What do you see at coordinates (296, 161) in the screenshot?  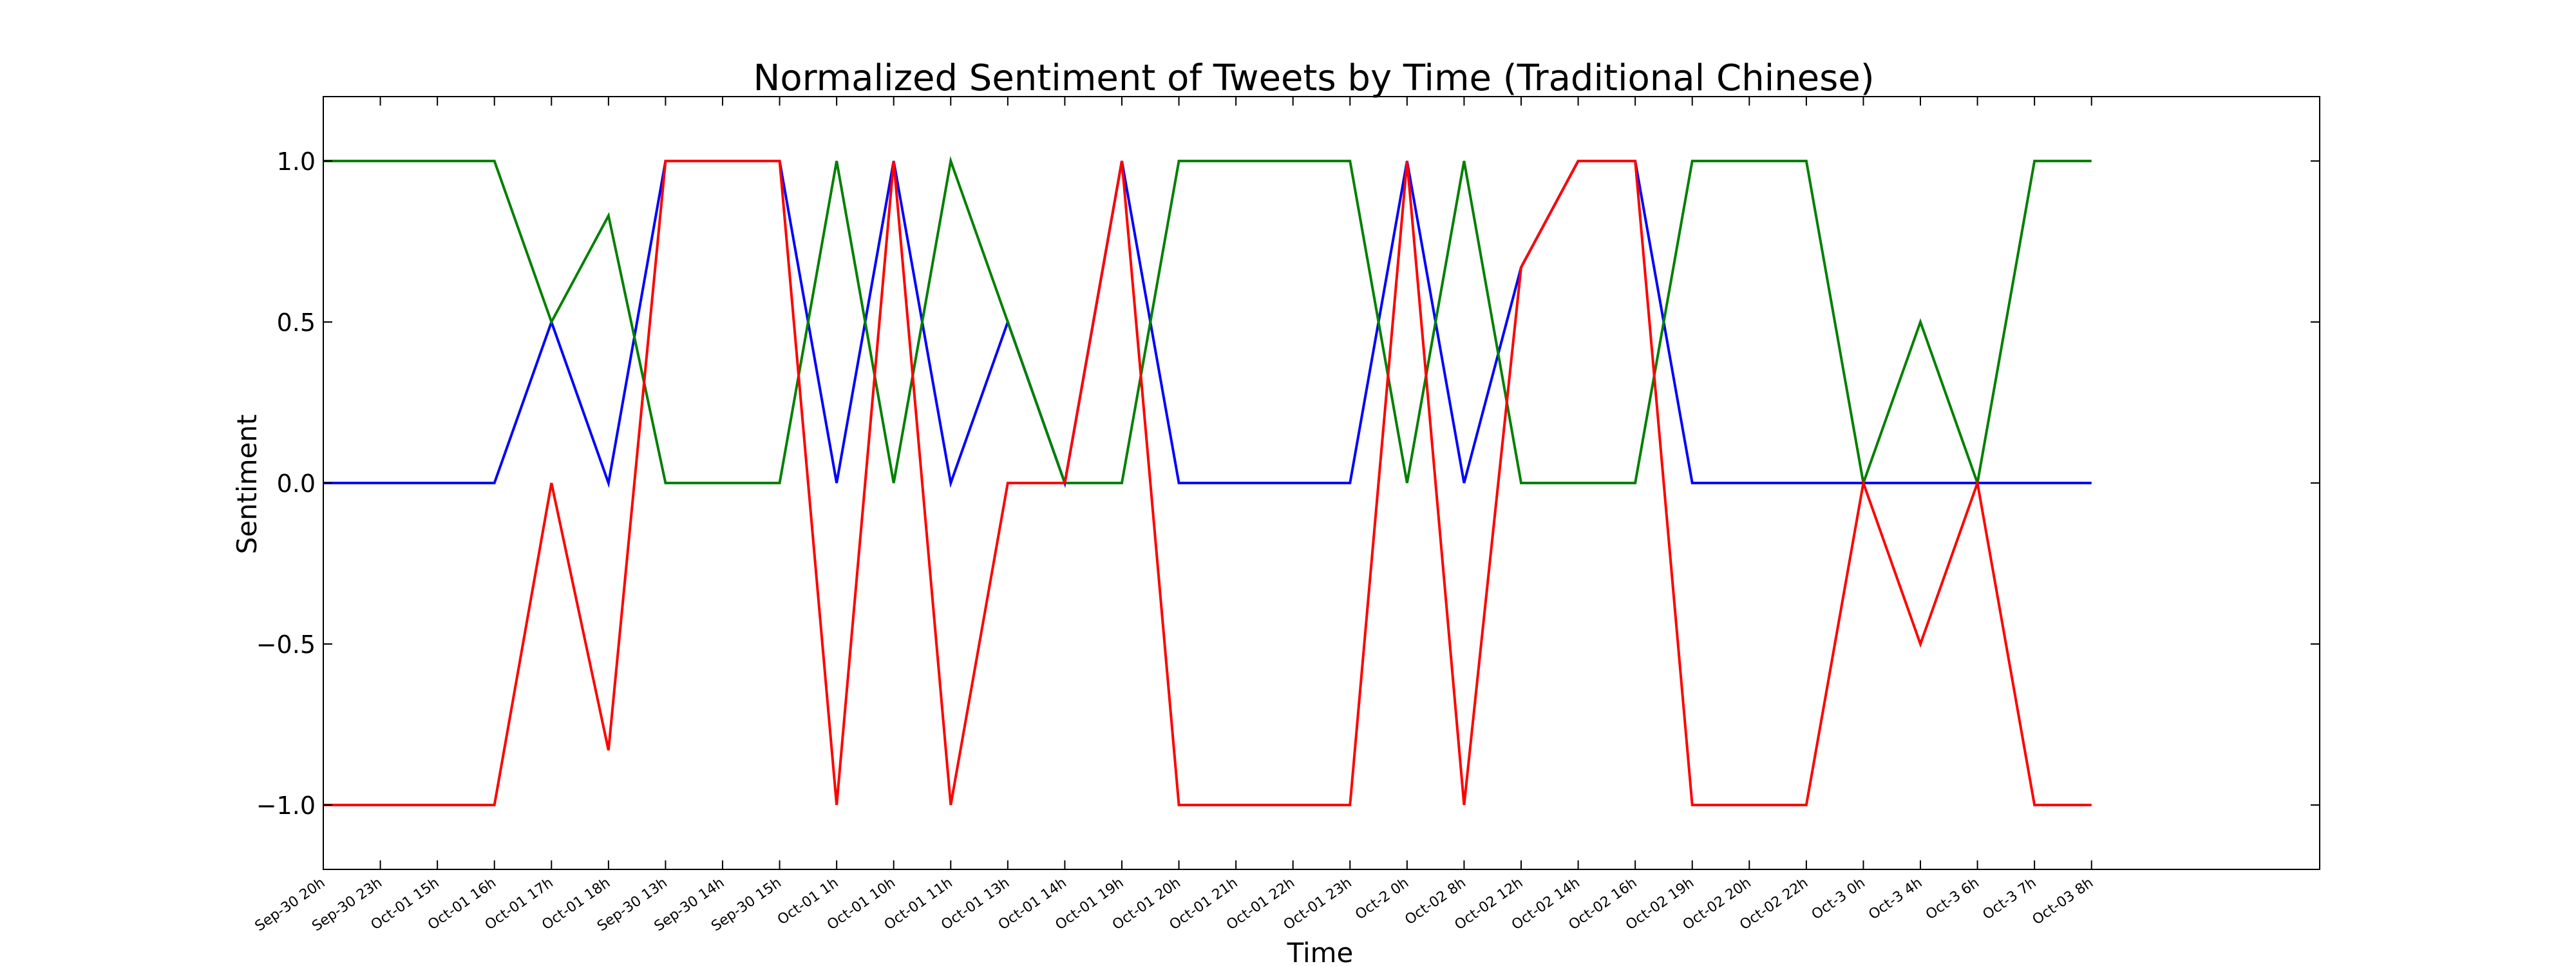 I see `y-tick-label: 1.0` at bounding box center [296, 161].